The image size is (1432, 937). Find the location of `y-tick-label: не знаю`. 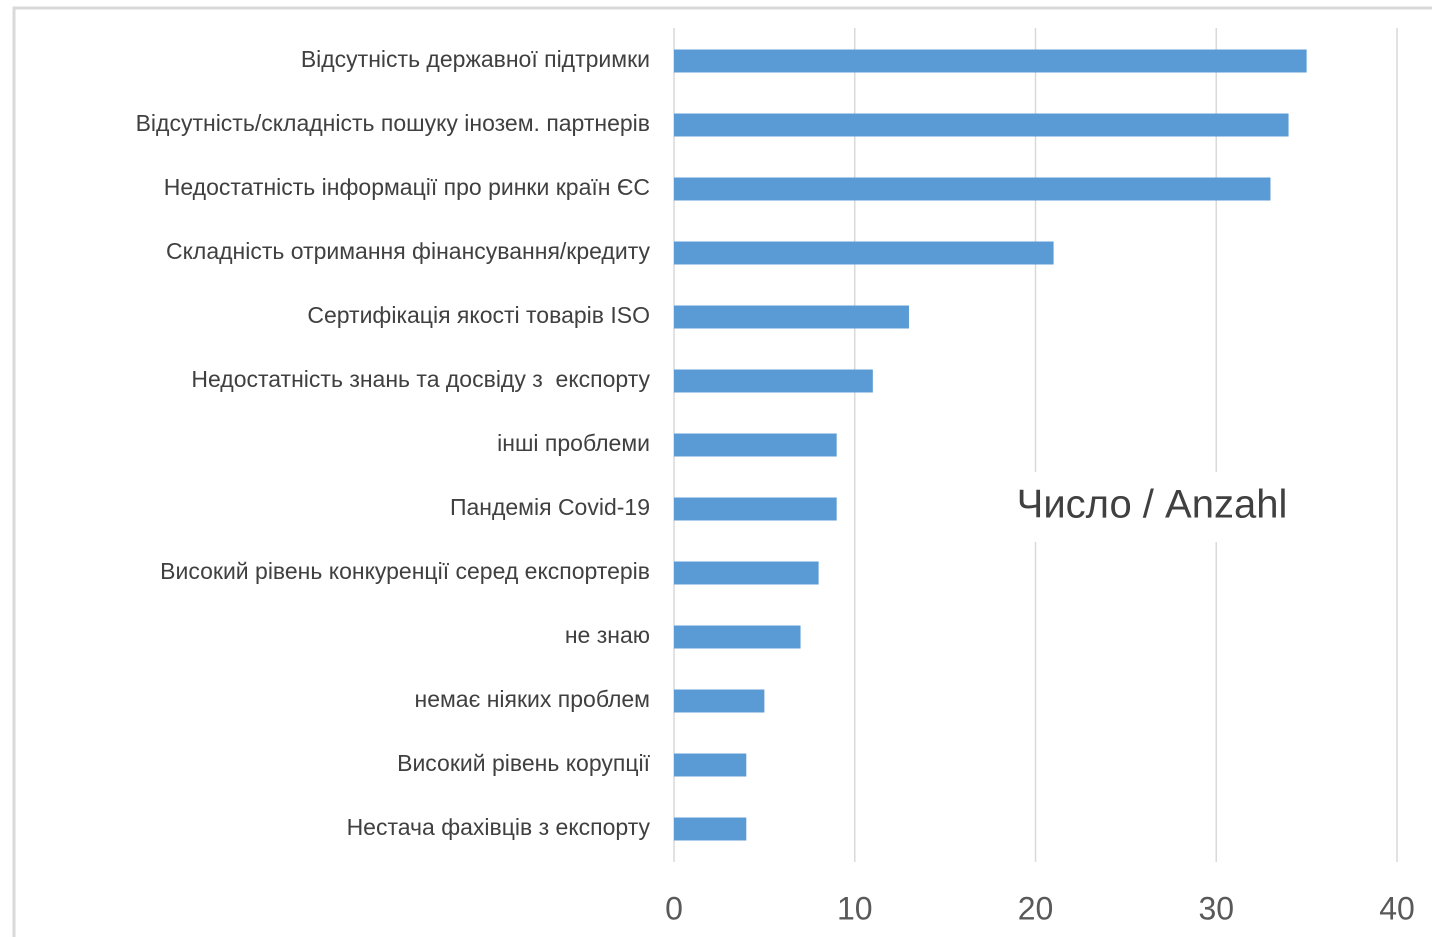

y-tick-label: не знаю is located at coordinates (607, 635).